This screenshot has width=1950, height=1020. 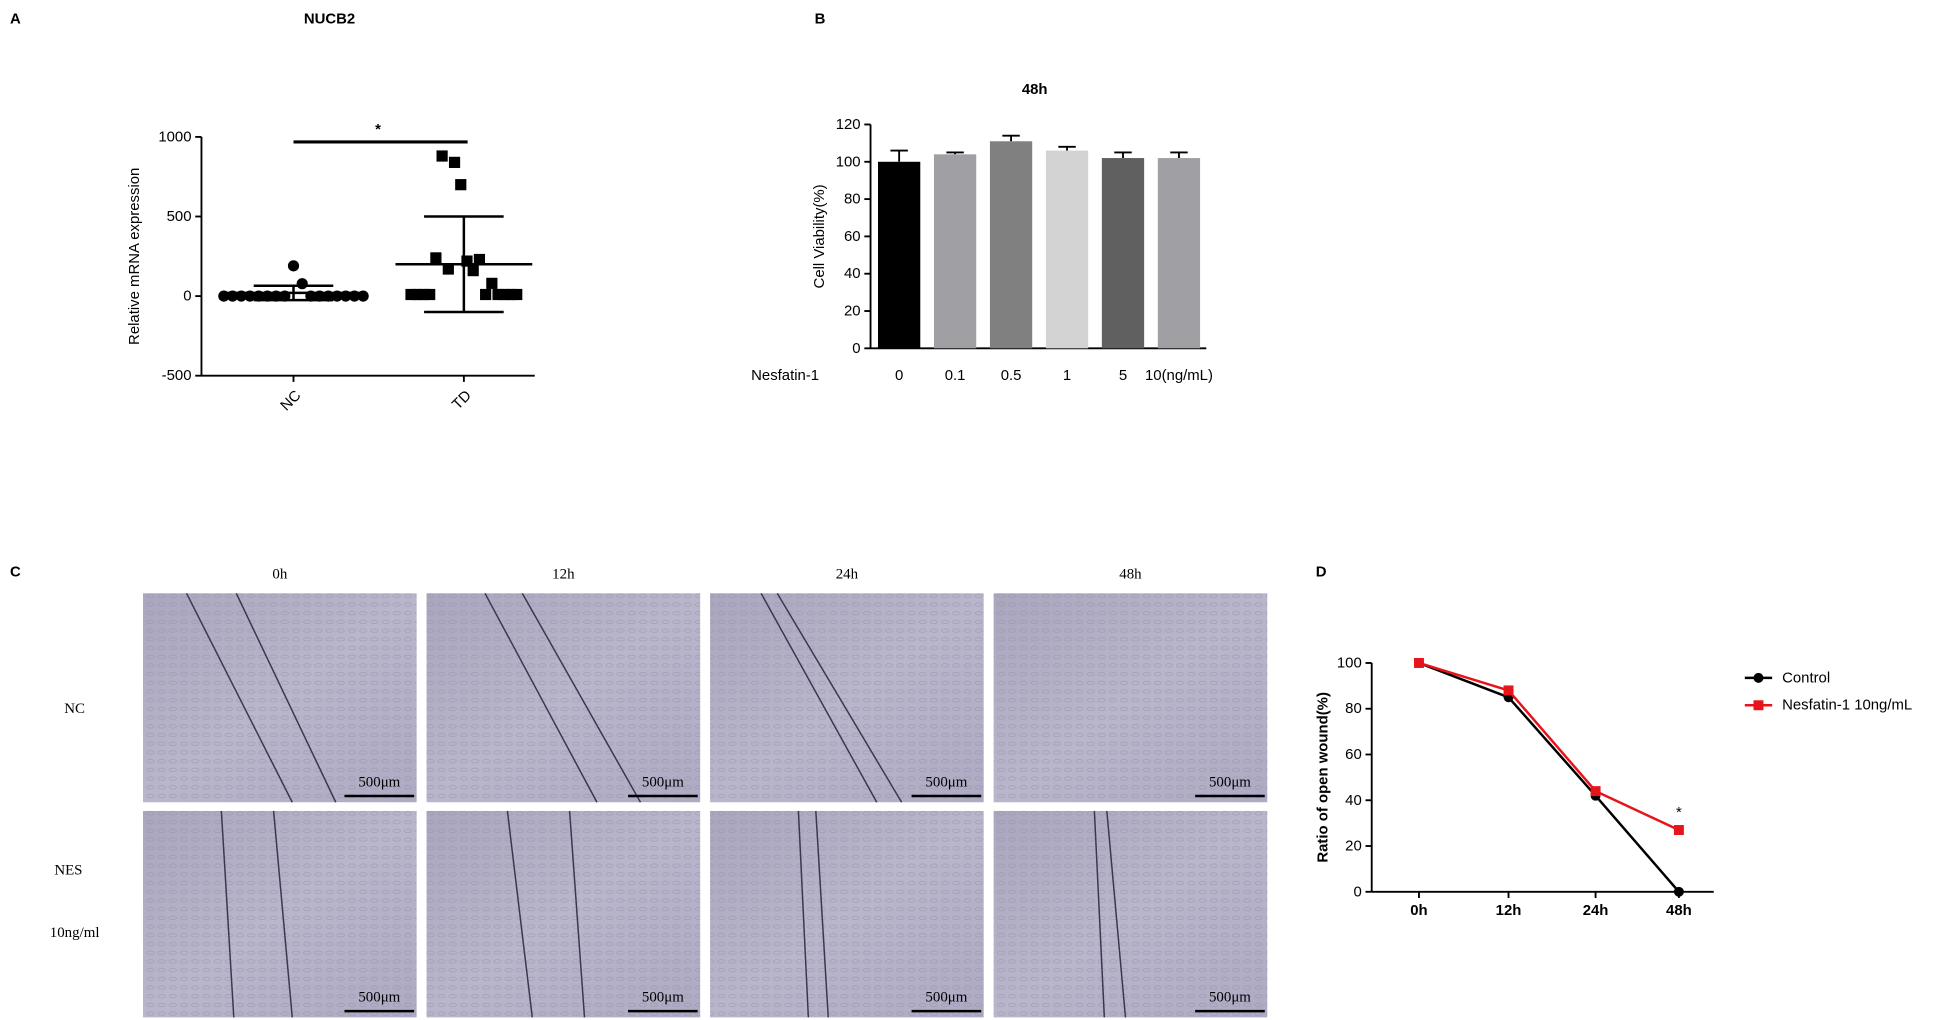 What do you see at coordinates (785, 375) in the screenshot?
I see `x-axis-label: Nesfatin-1` at bounding box center [785, 375].